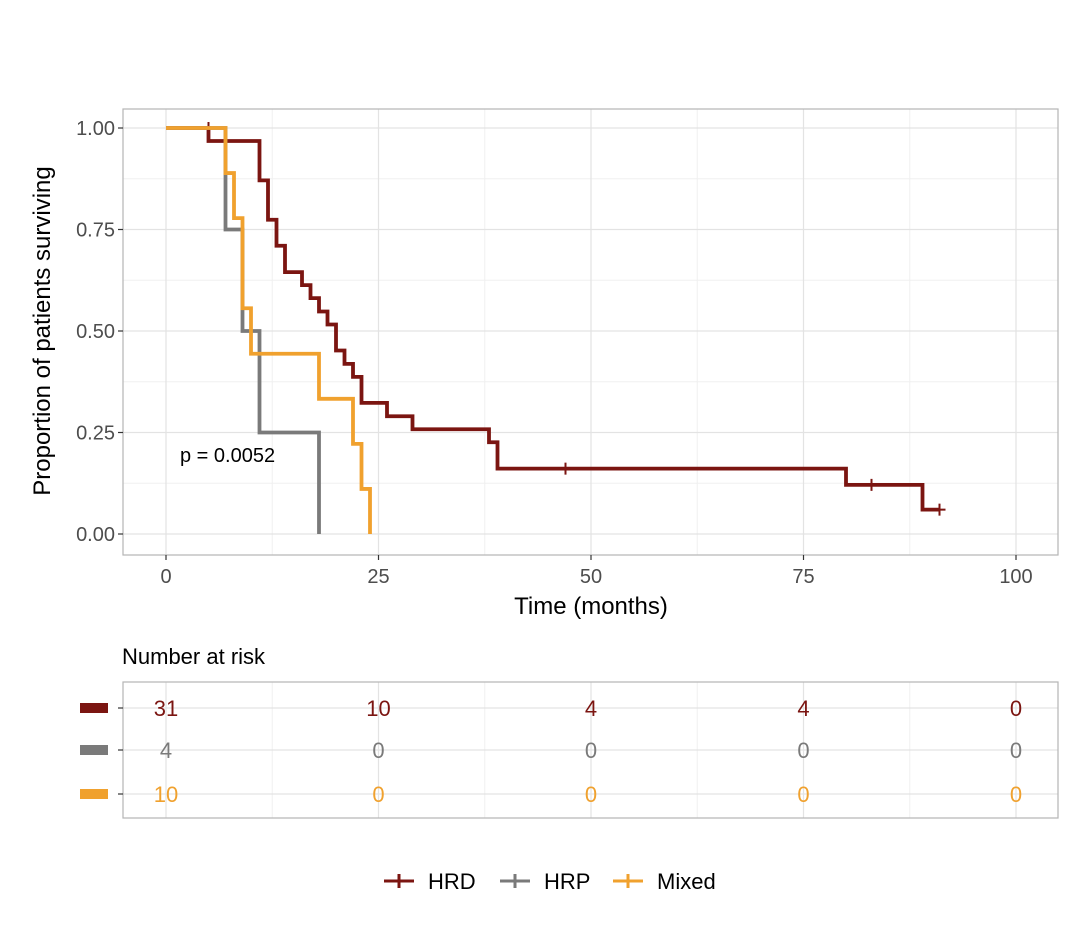 The width and height of the screenshot is (1068, 926). I want to click on x-tick-label: 50, so click(591, 577).